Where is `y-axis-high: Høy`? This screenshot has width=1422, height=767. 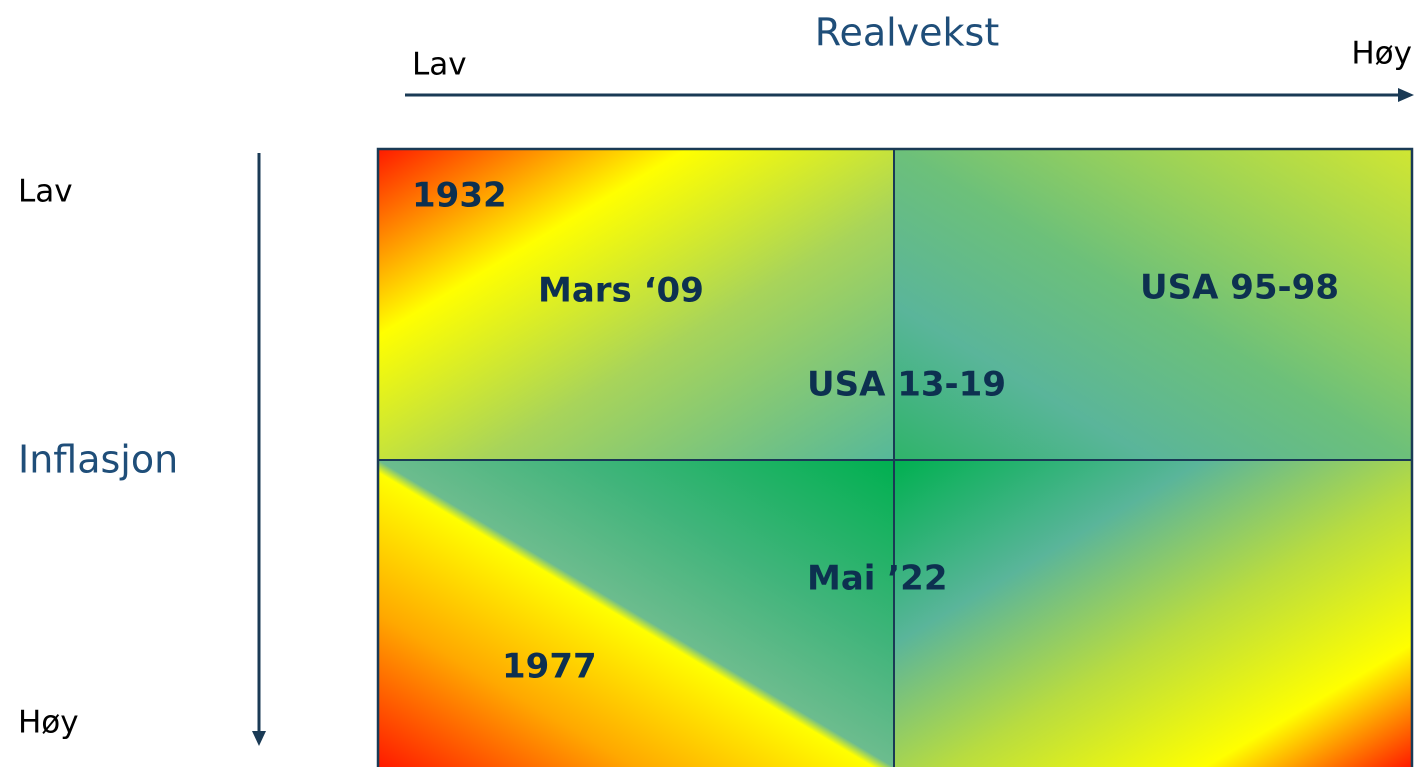
y-axis-high: Høy is located at coordinates (48, 723).